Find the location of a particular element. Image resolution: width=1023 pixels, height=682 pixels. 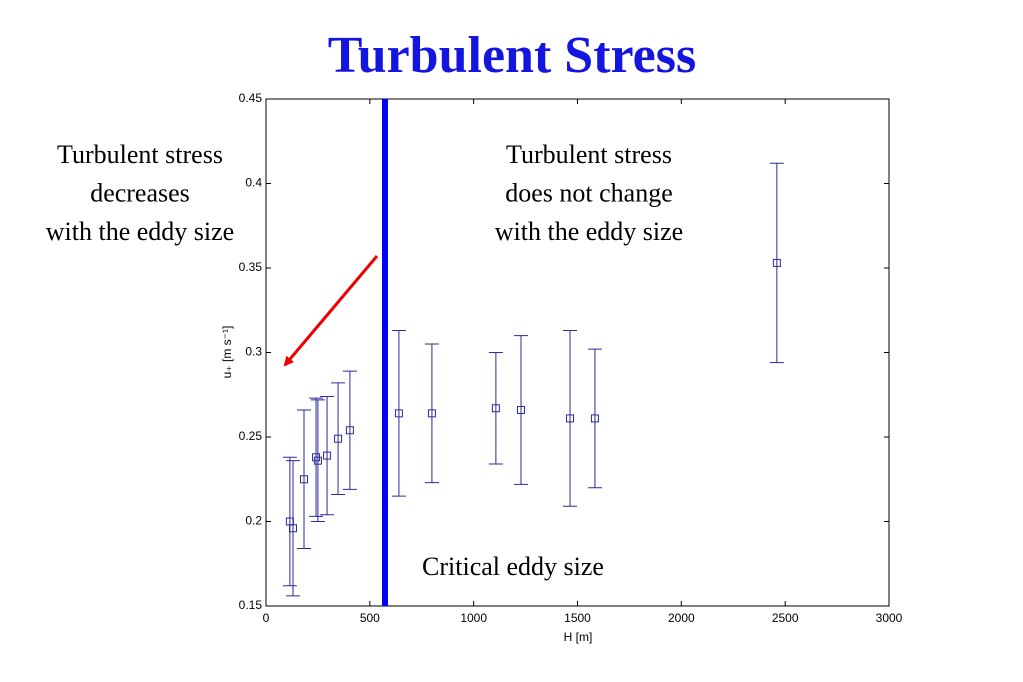

y-tick-label: 0.15 is located at coordinates (251, 605).